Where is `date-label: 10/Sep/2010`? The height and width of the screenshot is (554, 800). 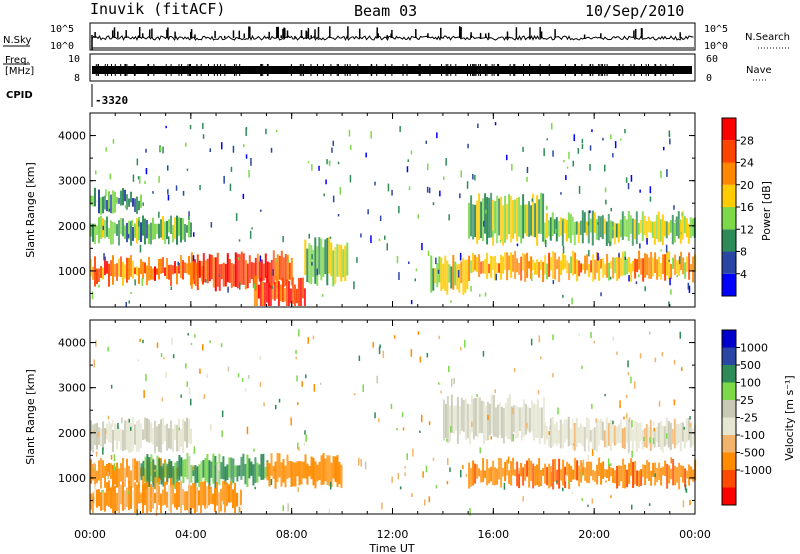
date-label: 10/Sep/2010 is located at coordinates (634, 11).